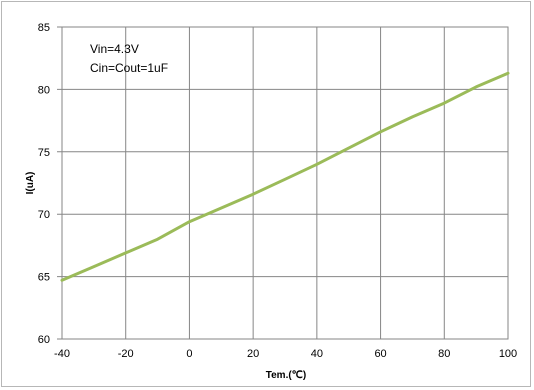  I want to click on y-tick-label: 65, so click(44, 278).